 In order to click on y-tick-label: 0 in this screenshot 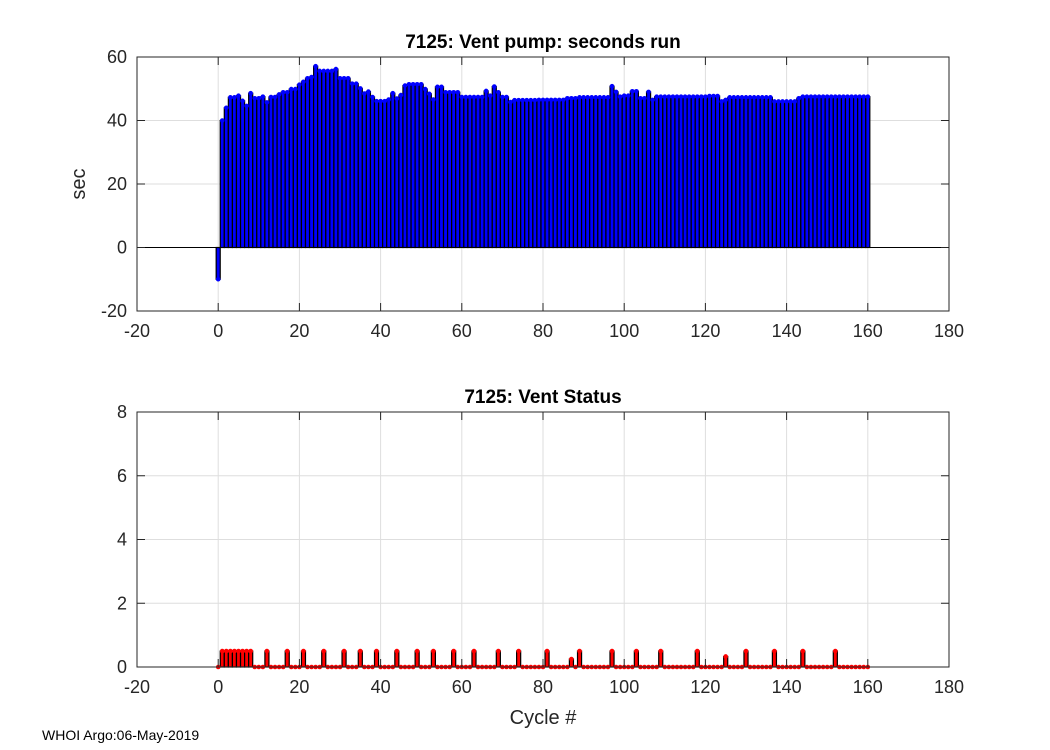, I will do `click(122, 667)`.